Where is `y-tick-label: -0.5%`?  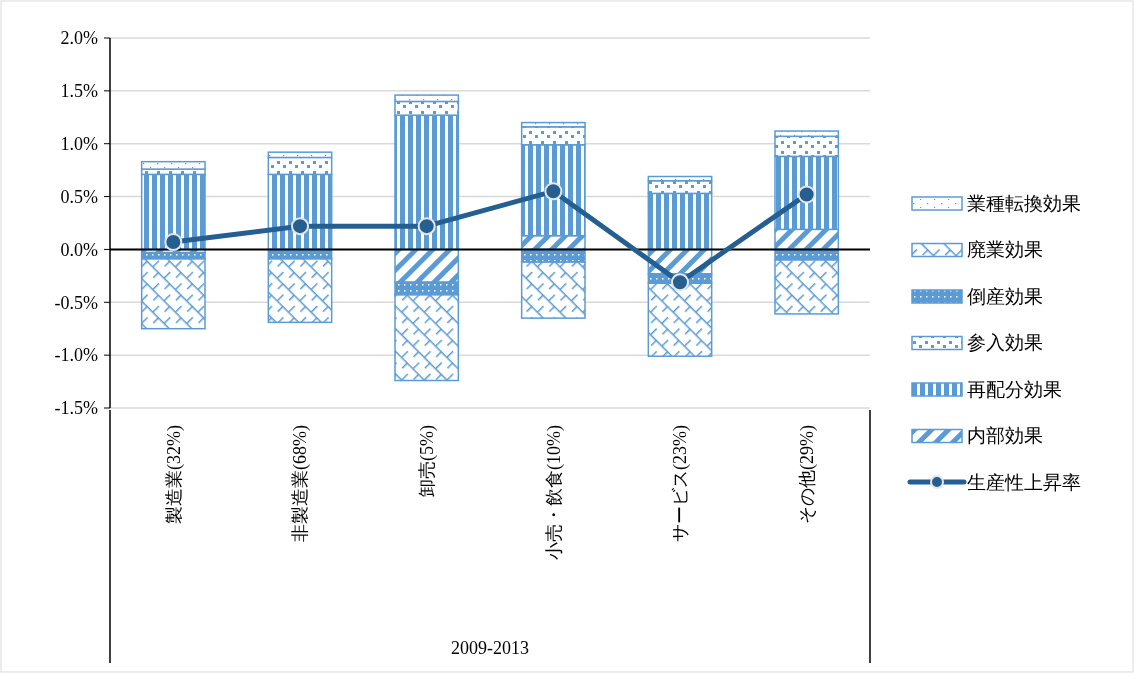 y-tick-label: -0.5% is located at coordinates (76, 302).